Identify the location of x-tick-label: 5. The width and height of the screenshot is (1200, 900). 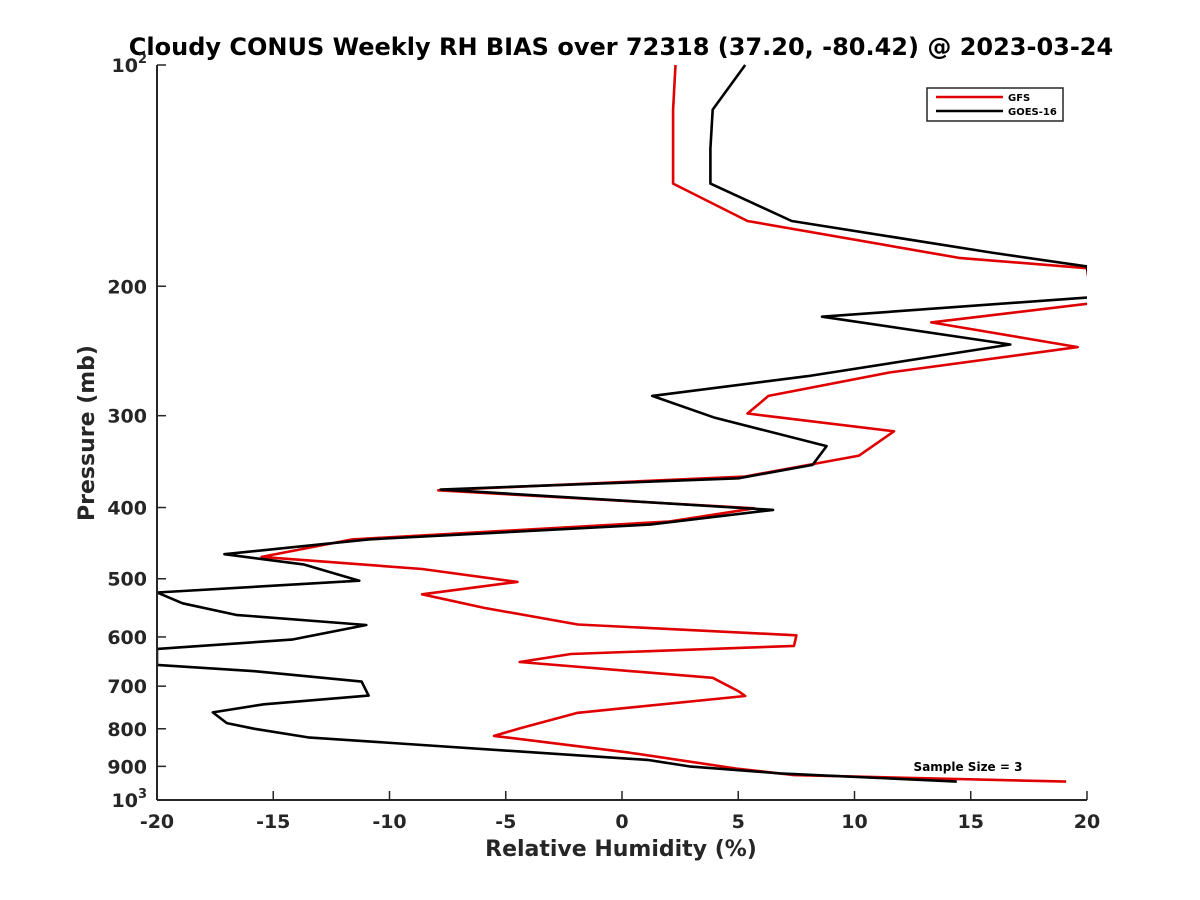
(738, 822).